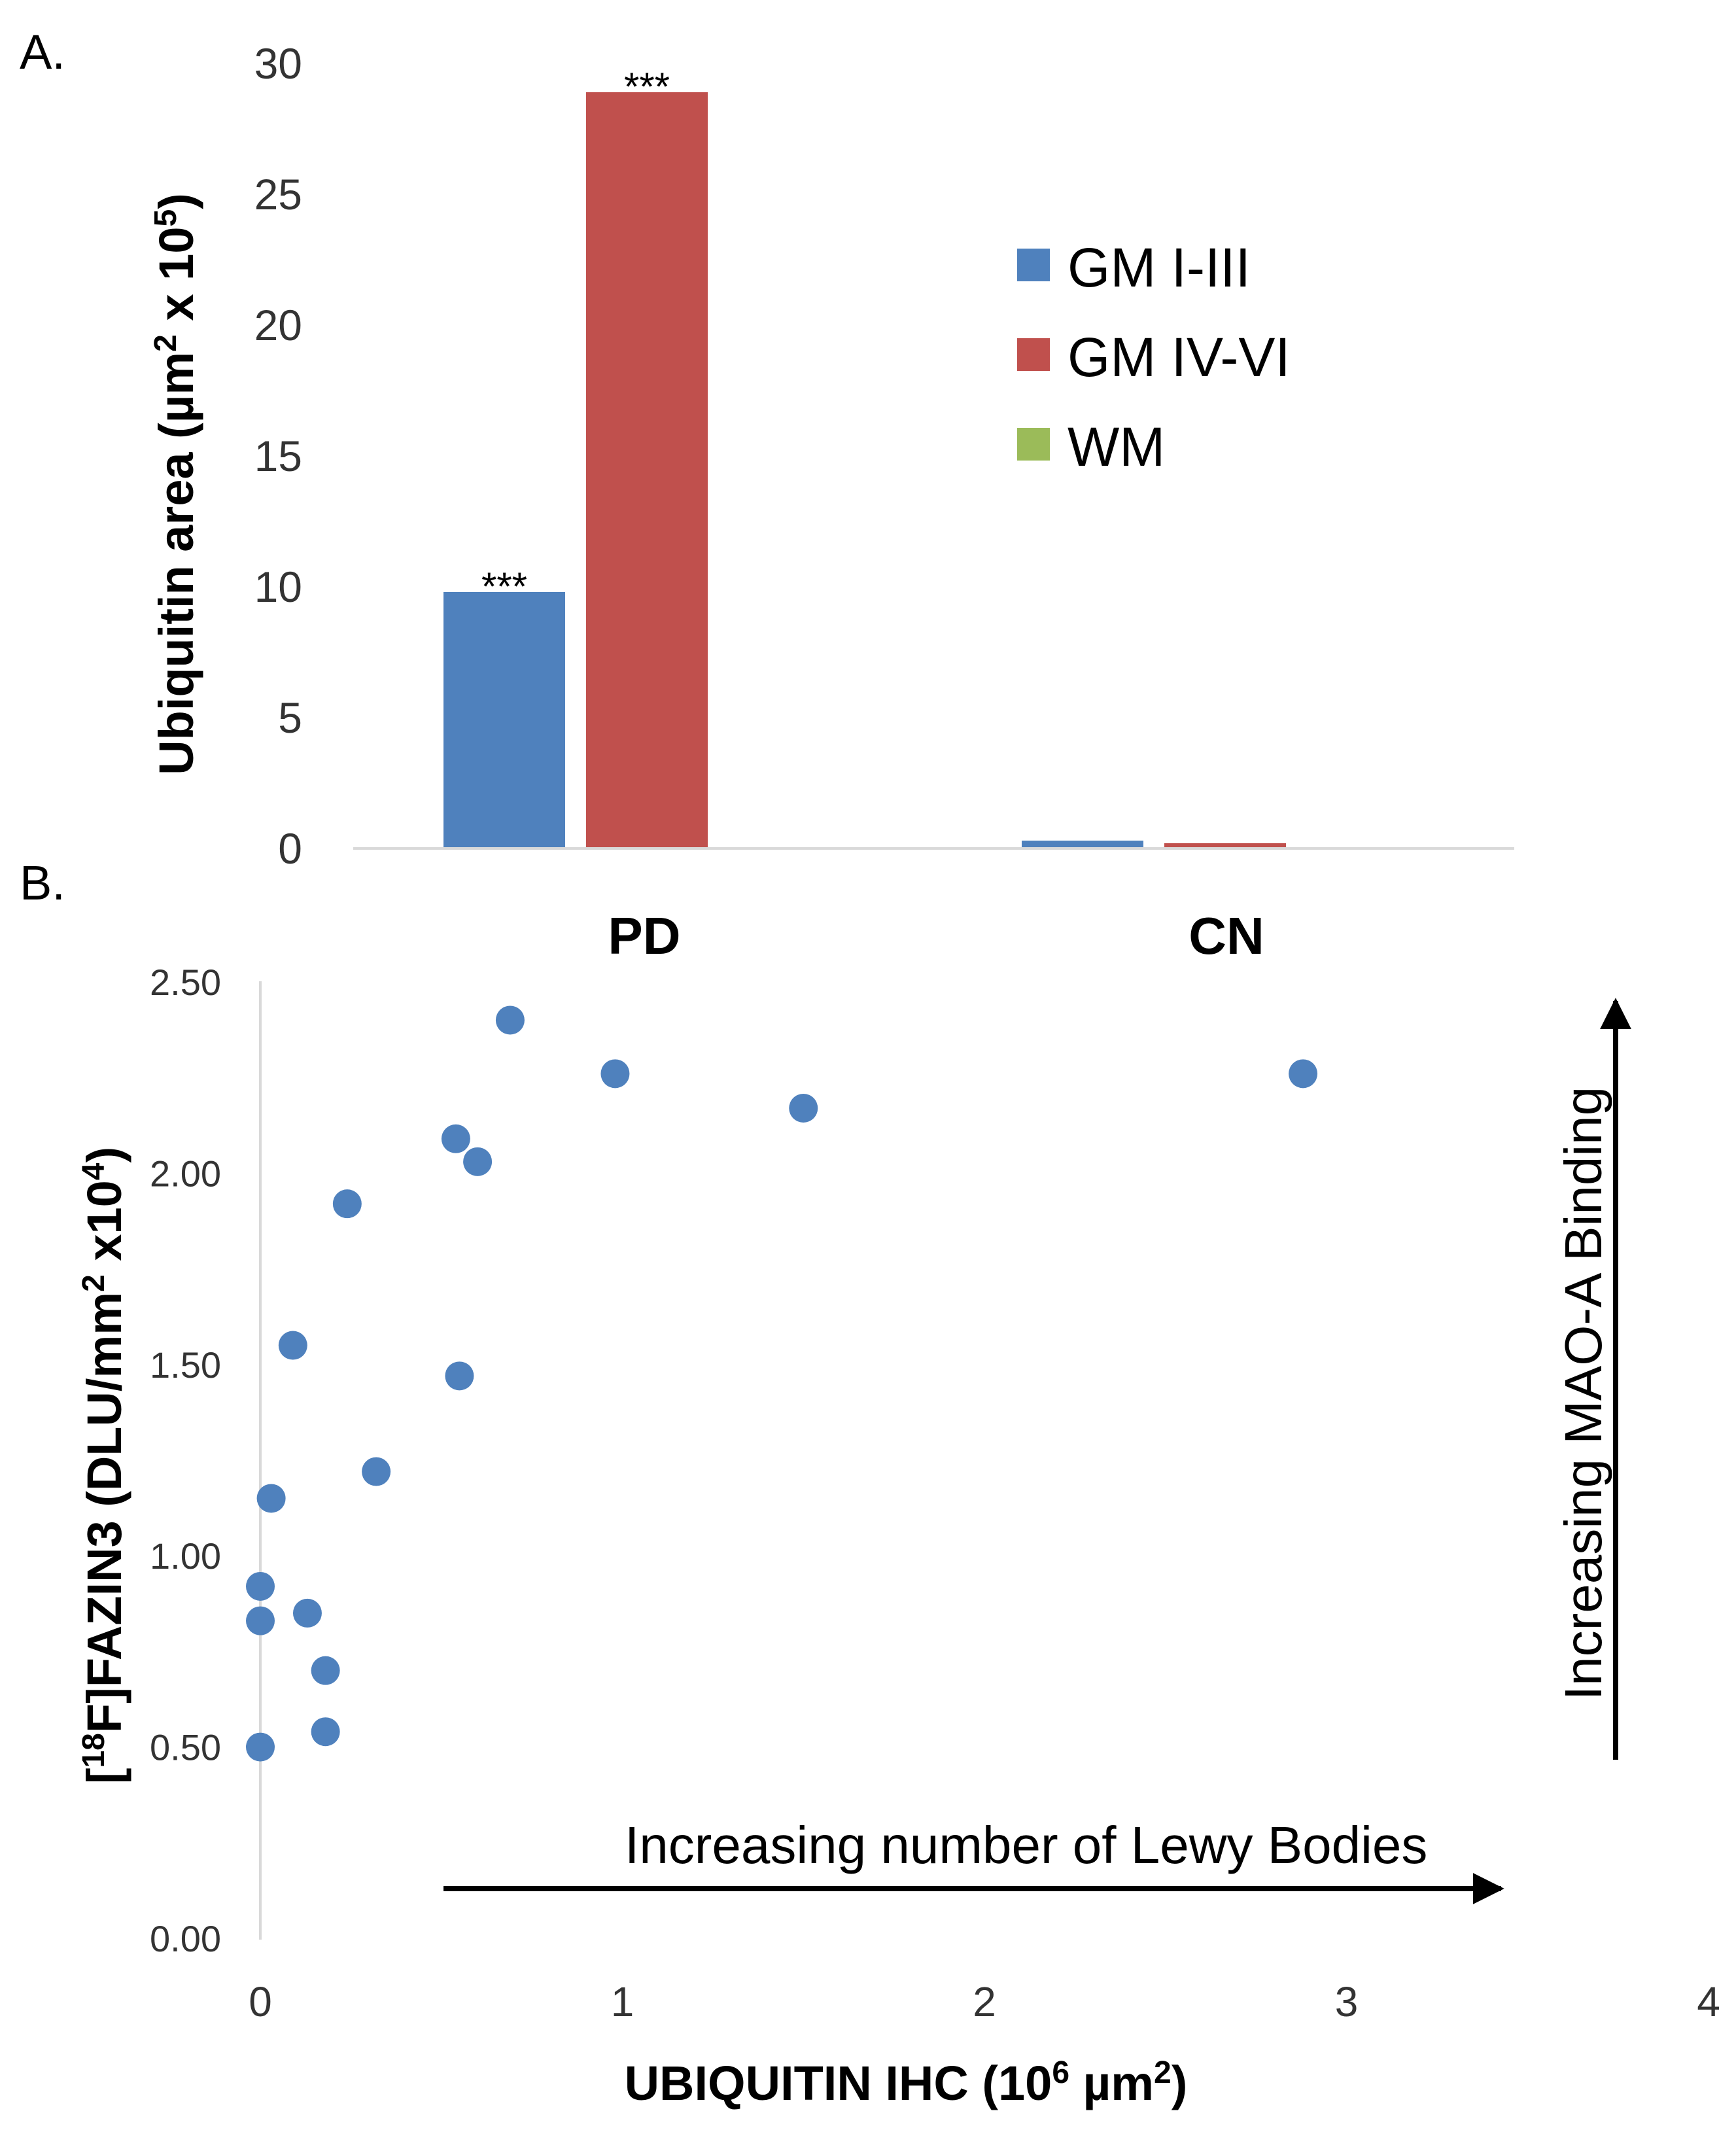  I want to click on lewy-bodies-arrow-label: Increasing number of Lewy Bodies, so click(1026, 1845).